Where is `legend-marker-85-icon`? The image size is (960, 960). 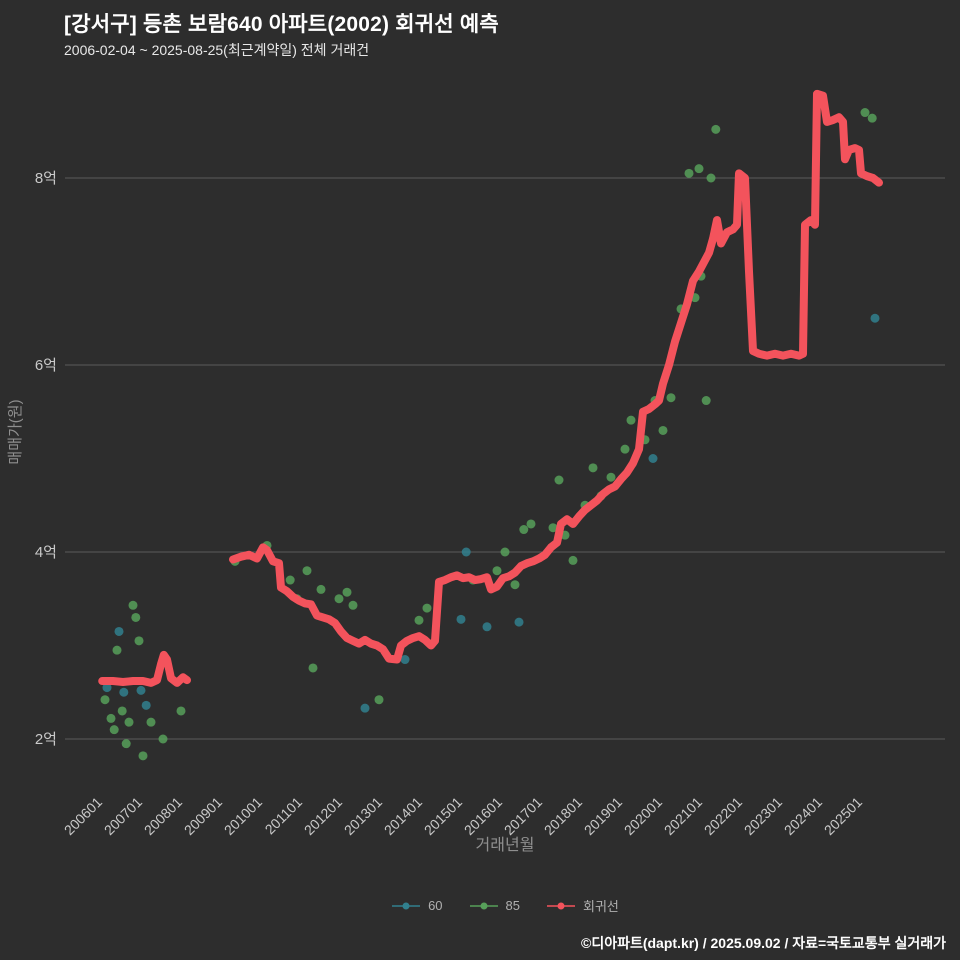 legend-marker-85-icon is located at coordinates (483, 905).